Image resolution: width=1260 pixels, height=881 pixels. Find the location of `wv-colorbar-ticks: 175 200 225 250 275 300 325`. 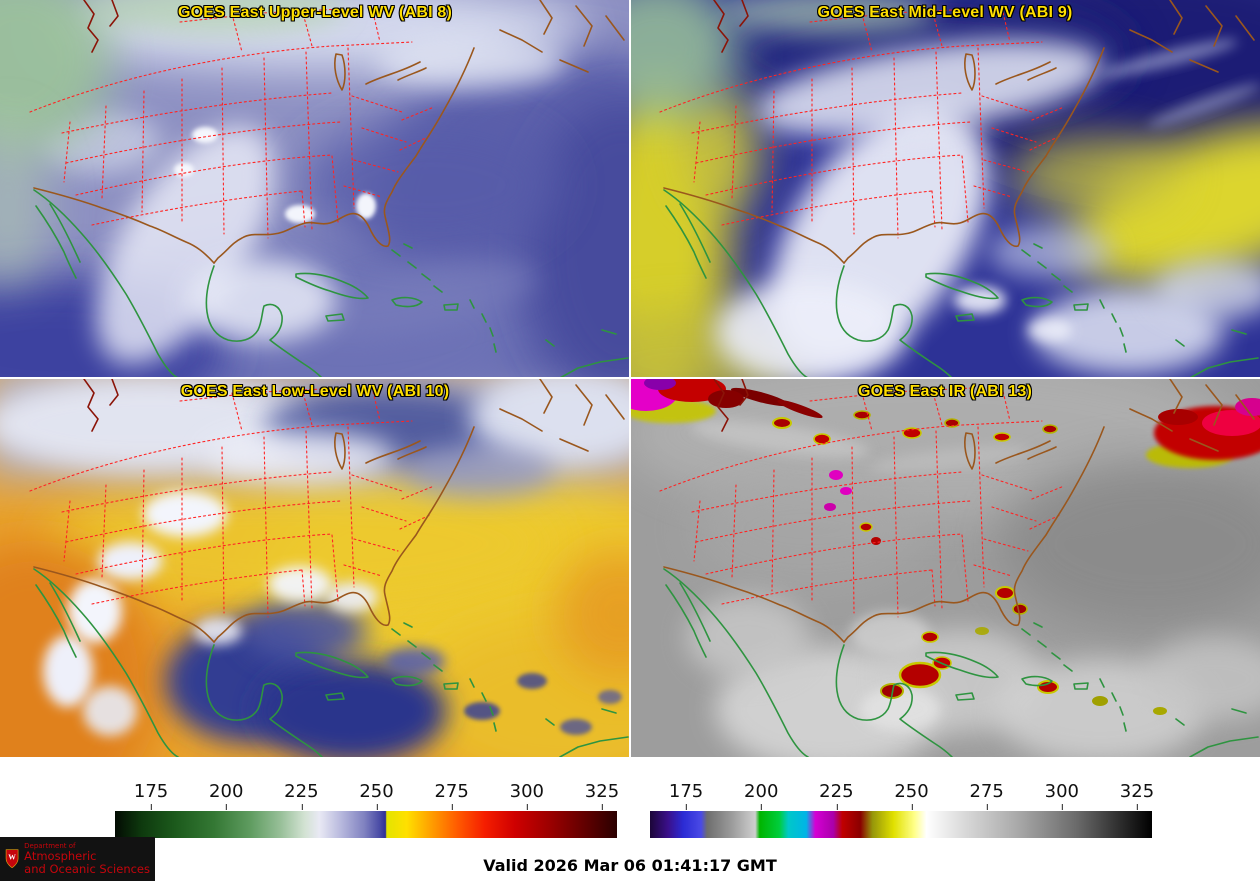

wv-colorbar-ticks: 175 200 225 250 275 300 325 is located at coordinates (367, 795).